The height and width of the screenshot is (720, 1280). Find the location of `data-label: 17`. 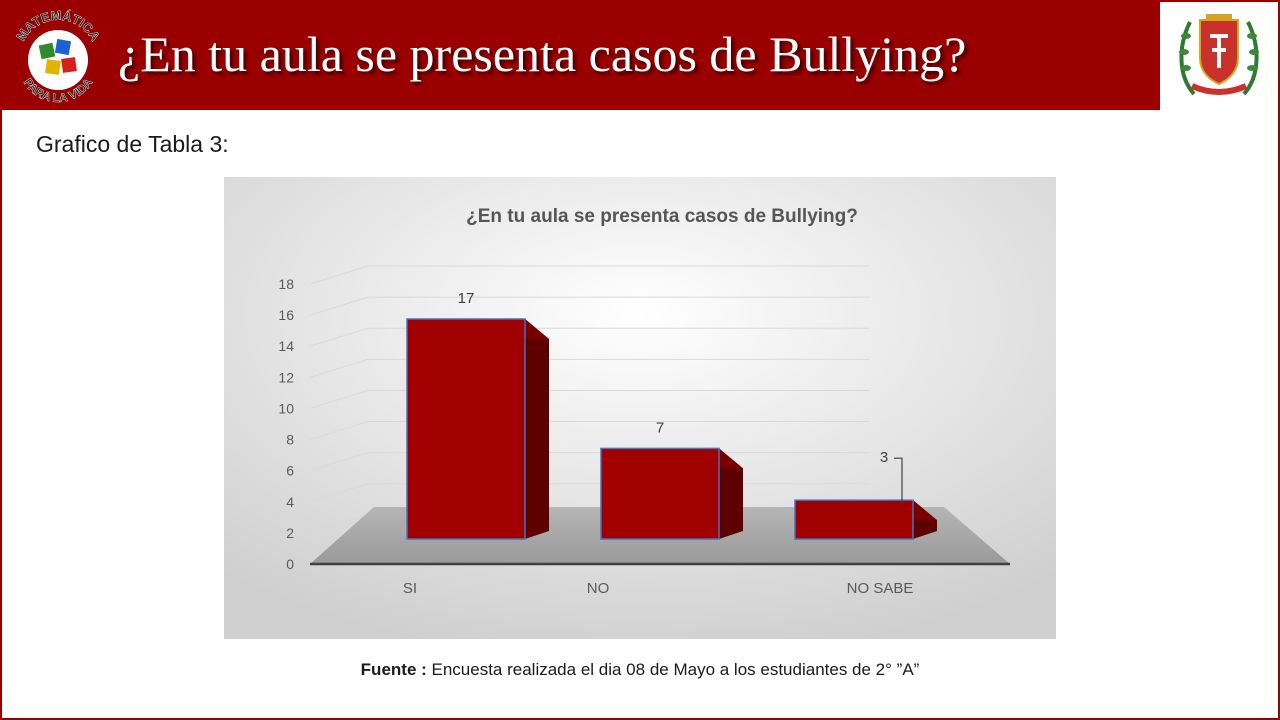

data-label: 17 is located at coordinates (466, 298).